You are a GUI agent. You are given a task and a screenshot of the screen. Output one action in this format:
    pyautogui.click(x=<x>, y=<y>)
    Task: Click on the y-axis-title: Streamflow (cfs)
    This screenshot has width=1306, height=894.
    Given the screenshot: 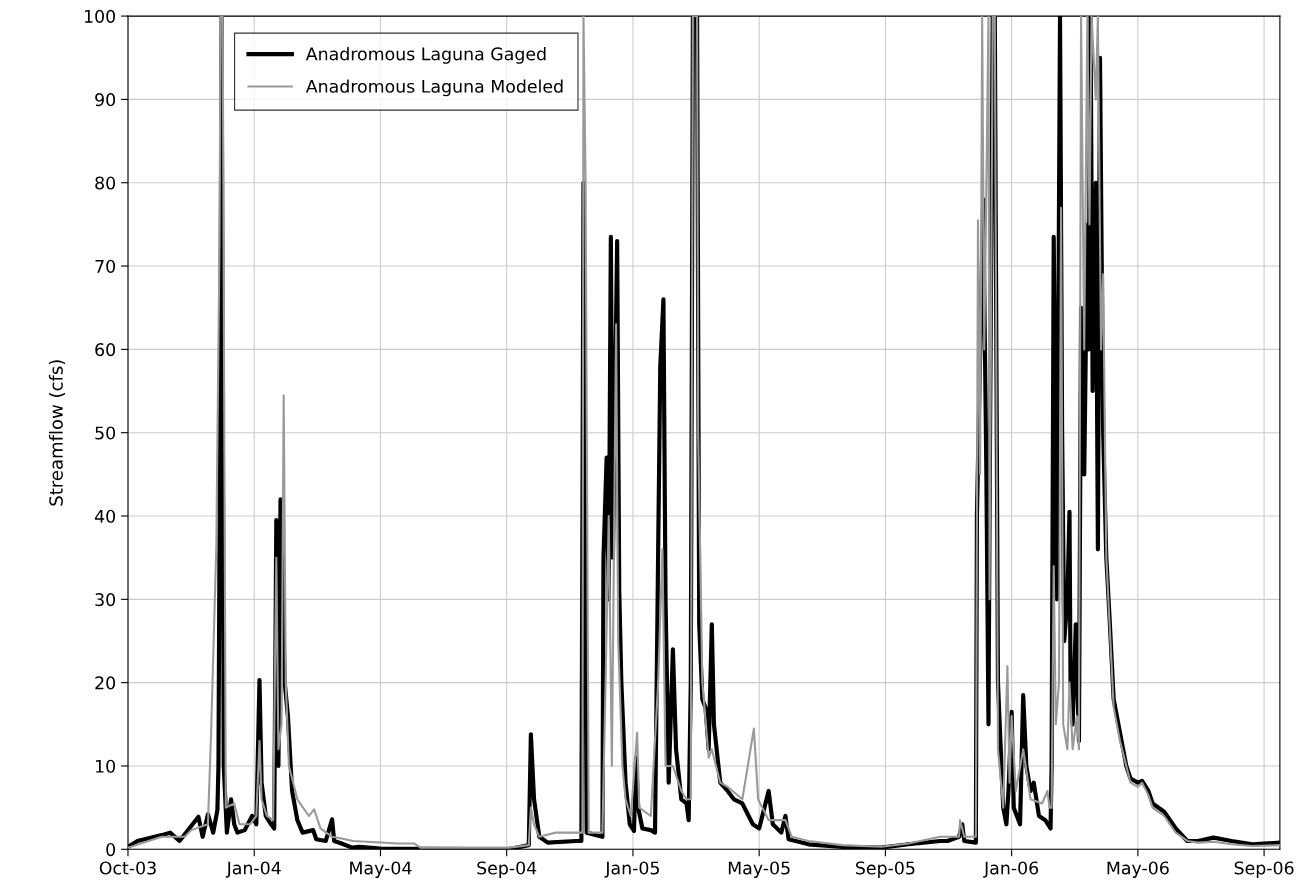 What is the action you would take?
    pyautogui.click(x=56, y=433)
    